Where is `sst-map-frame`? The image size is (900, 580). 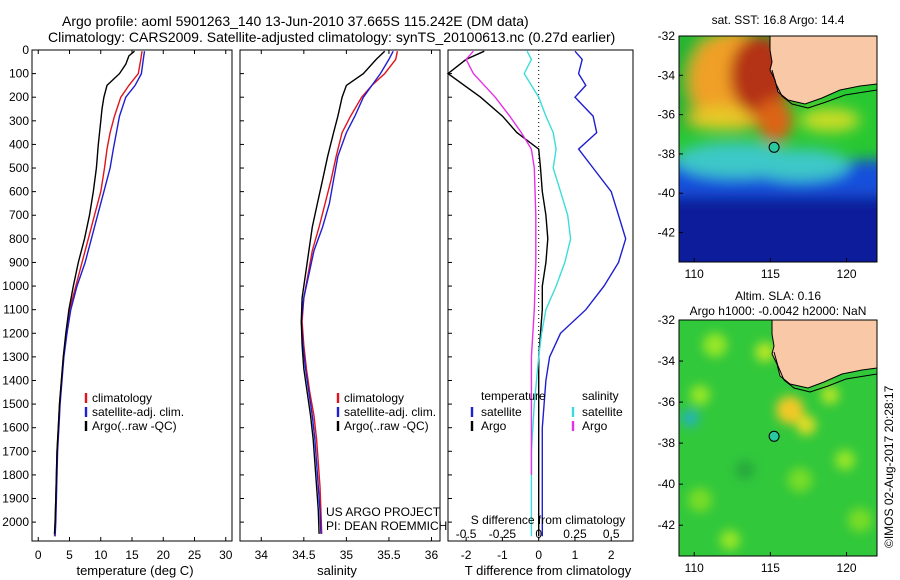
sst-map-frame is located at coordinates (778, 149).